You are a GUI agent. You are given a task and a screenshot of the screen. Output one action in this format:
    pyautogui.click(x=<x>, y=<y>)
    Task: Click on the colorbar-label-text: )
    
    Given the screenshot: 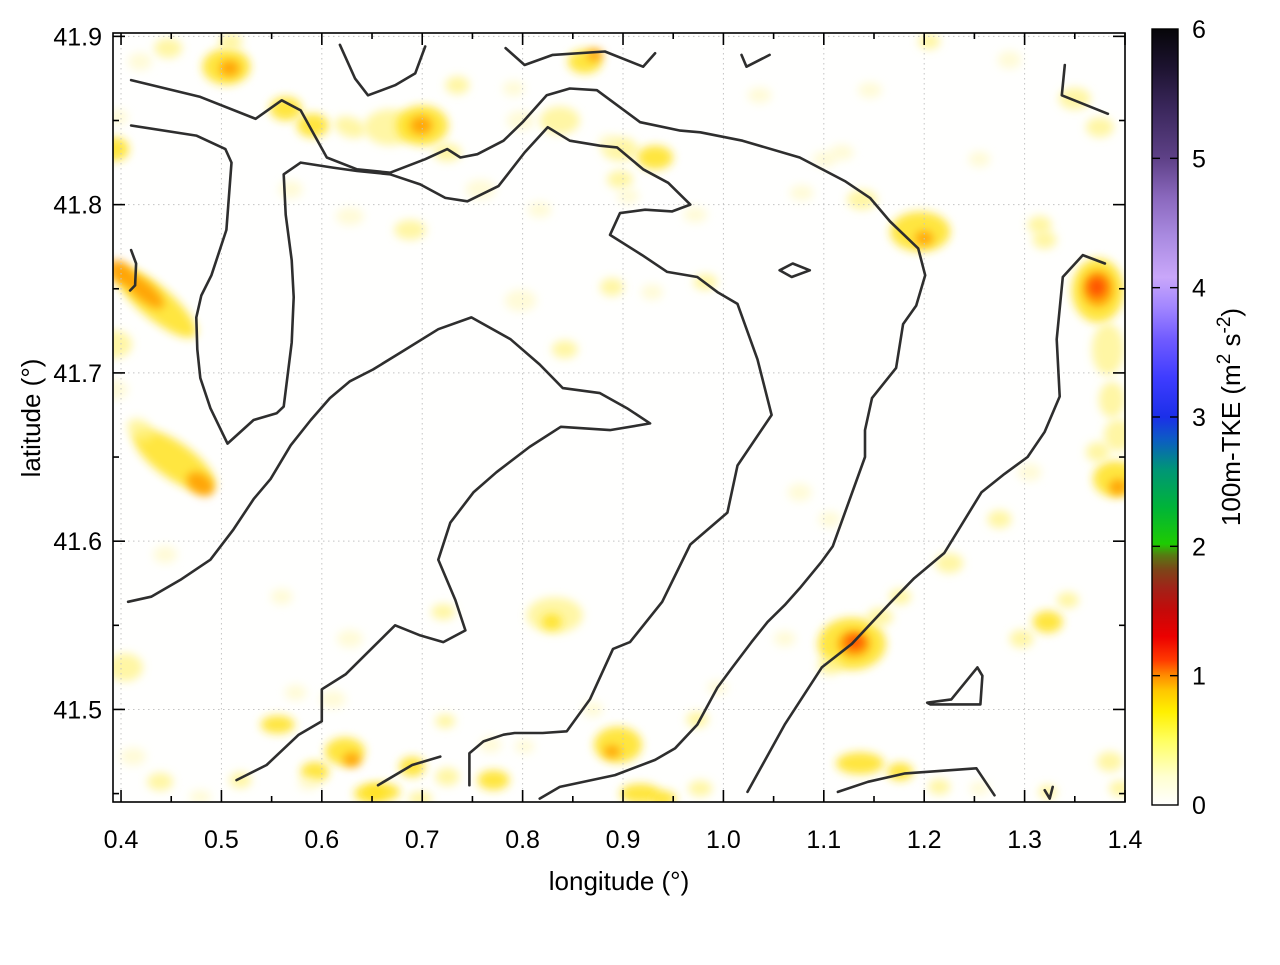 What is the action you would take?
    pyautogui.click(x=1231, y=312)
    